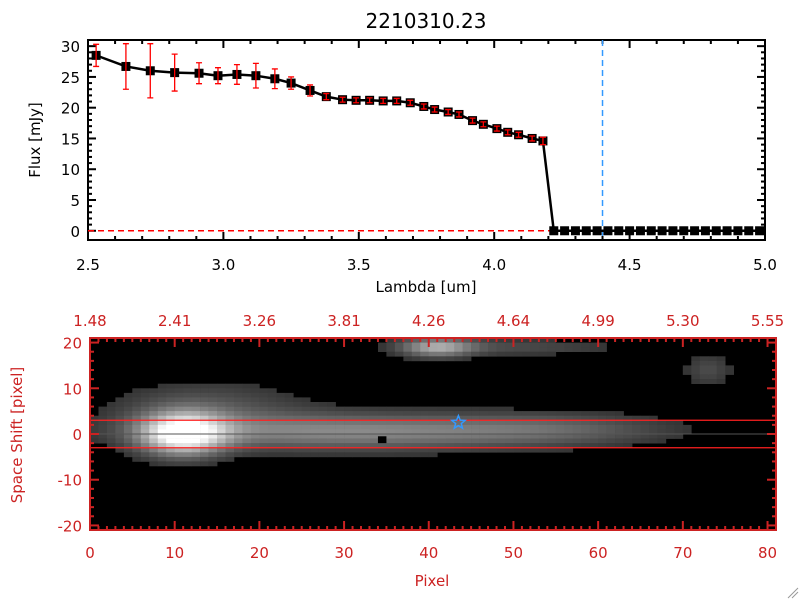 This screenshot has height=600, width=800. What do you see at coordinates (70, 139) in the screenshot?
I see `y-tick-label: 15` at bounding box center [70, 139].